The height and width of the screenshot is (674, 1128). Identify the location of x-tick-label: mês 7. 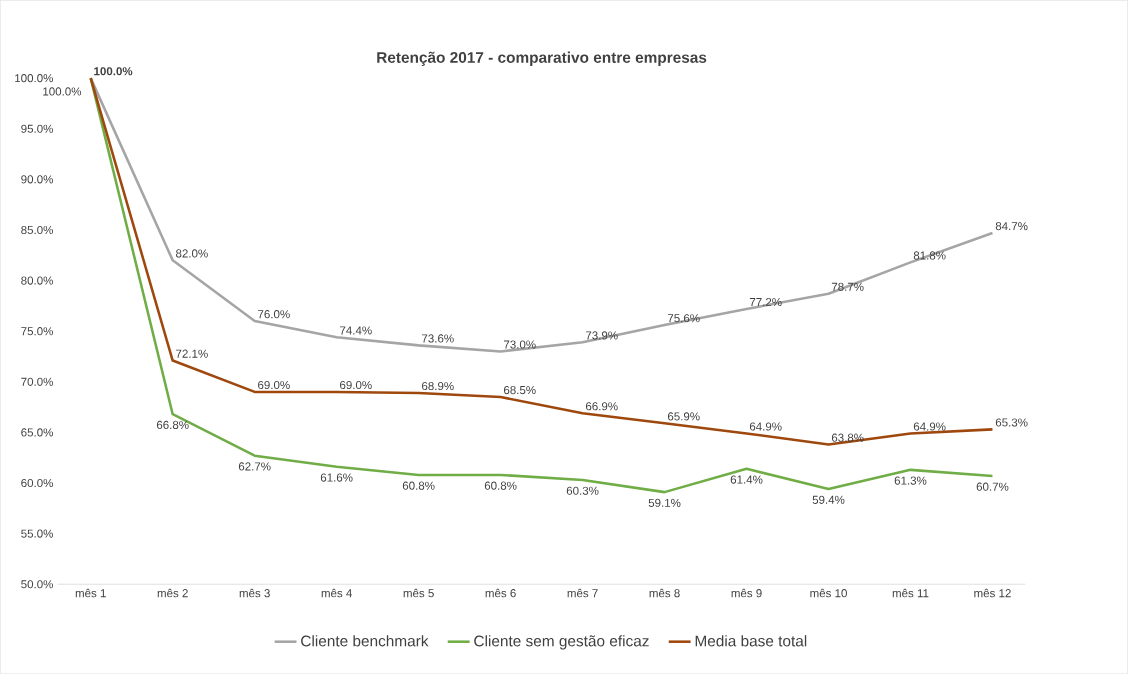
(582, 593).